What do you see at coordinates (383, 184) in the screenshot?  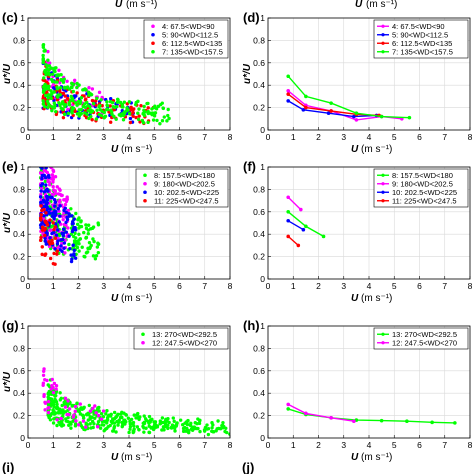 I see `legend-swatch-marker-f` at bounding box center [383, 184].